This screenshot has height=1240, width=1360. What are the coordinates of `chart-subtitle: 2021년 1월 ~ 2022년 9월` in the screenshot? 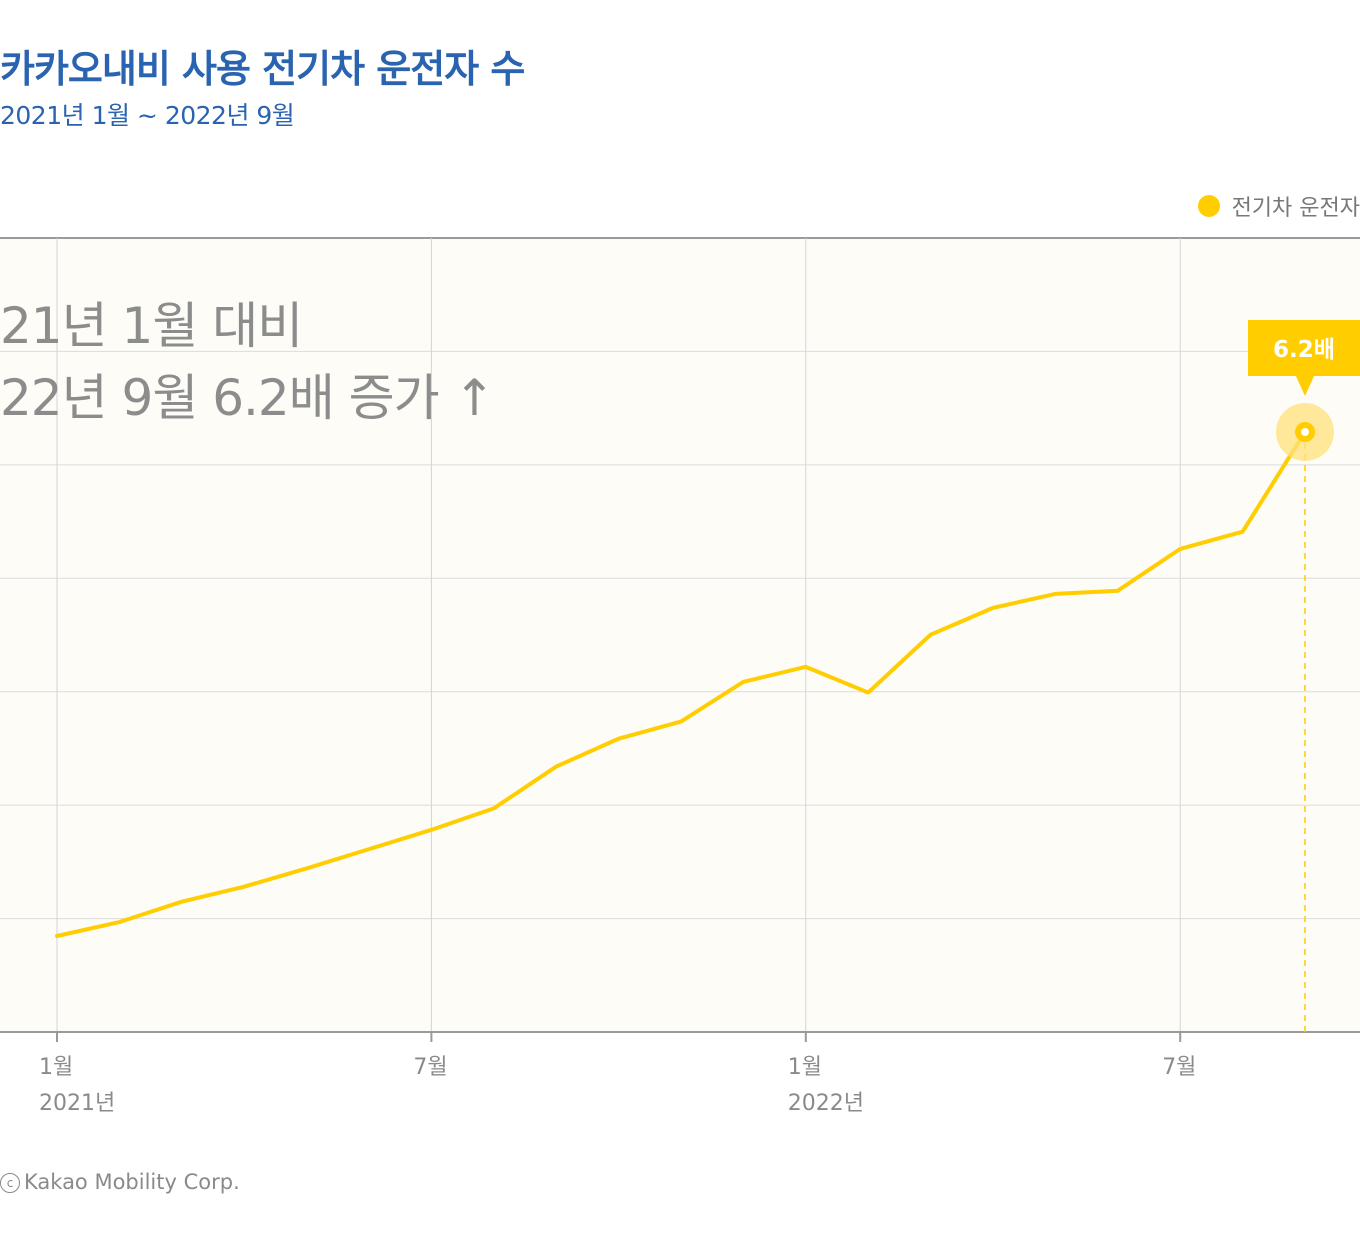 It's located at (147, 115).